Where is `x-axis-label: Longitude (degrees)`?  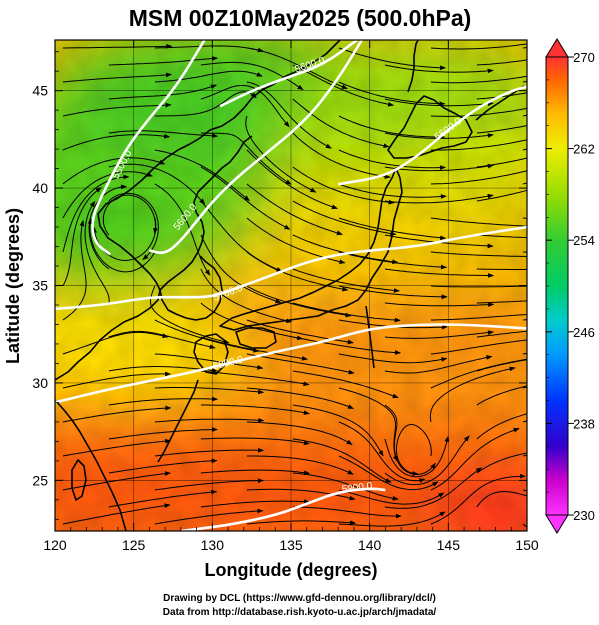
x-axis-label: Longitude (degrees) is located at coordinates (290, 570).